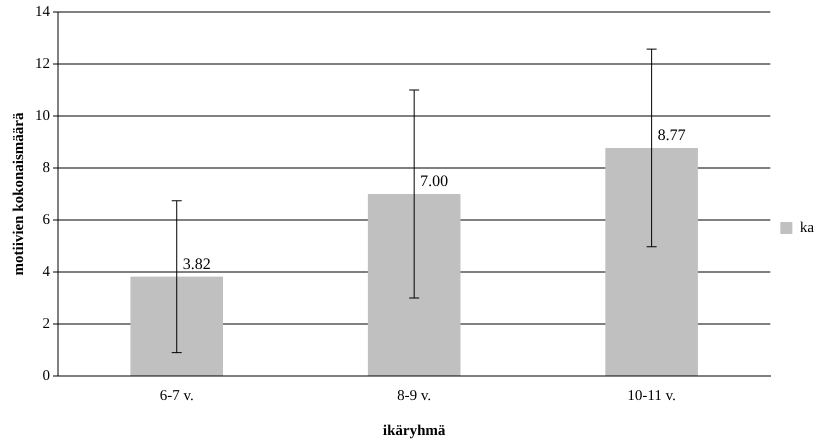  I want to click on y-tick-label: 4, so click(46, 272).